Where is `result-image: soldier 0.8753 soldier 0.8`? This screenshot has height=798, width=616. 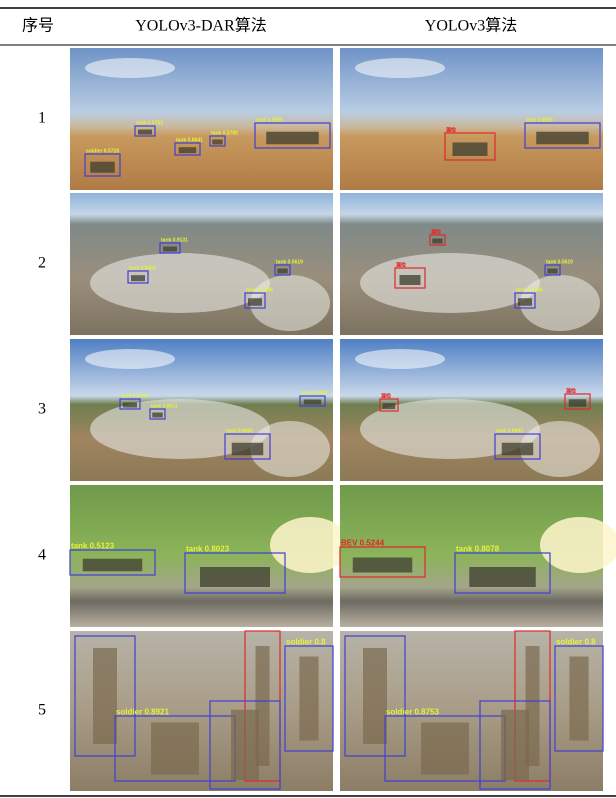 result-image: soldier 0.8753 soldier 0.8 is located at coordinates (472, 710).